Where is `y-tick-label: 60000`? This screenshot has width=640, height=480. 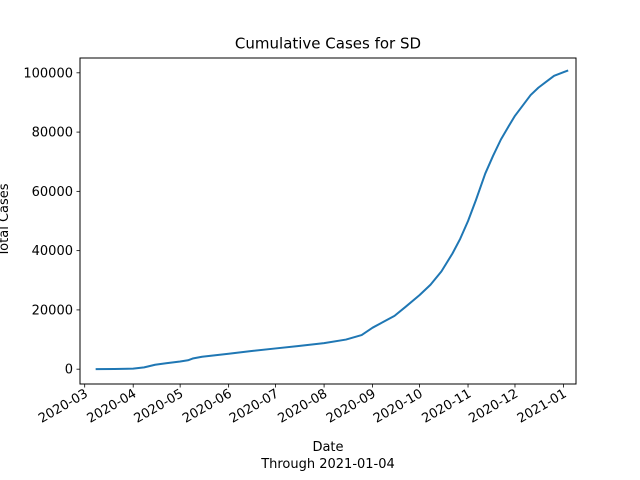
y-tick-label: 60000 is located at coordinates (52, 192).